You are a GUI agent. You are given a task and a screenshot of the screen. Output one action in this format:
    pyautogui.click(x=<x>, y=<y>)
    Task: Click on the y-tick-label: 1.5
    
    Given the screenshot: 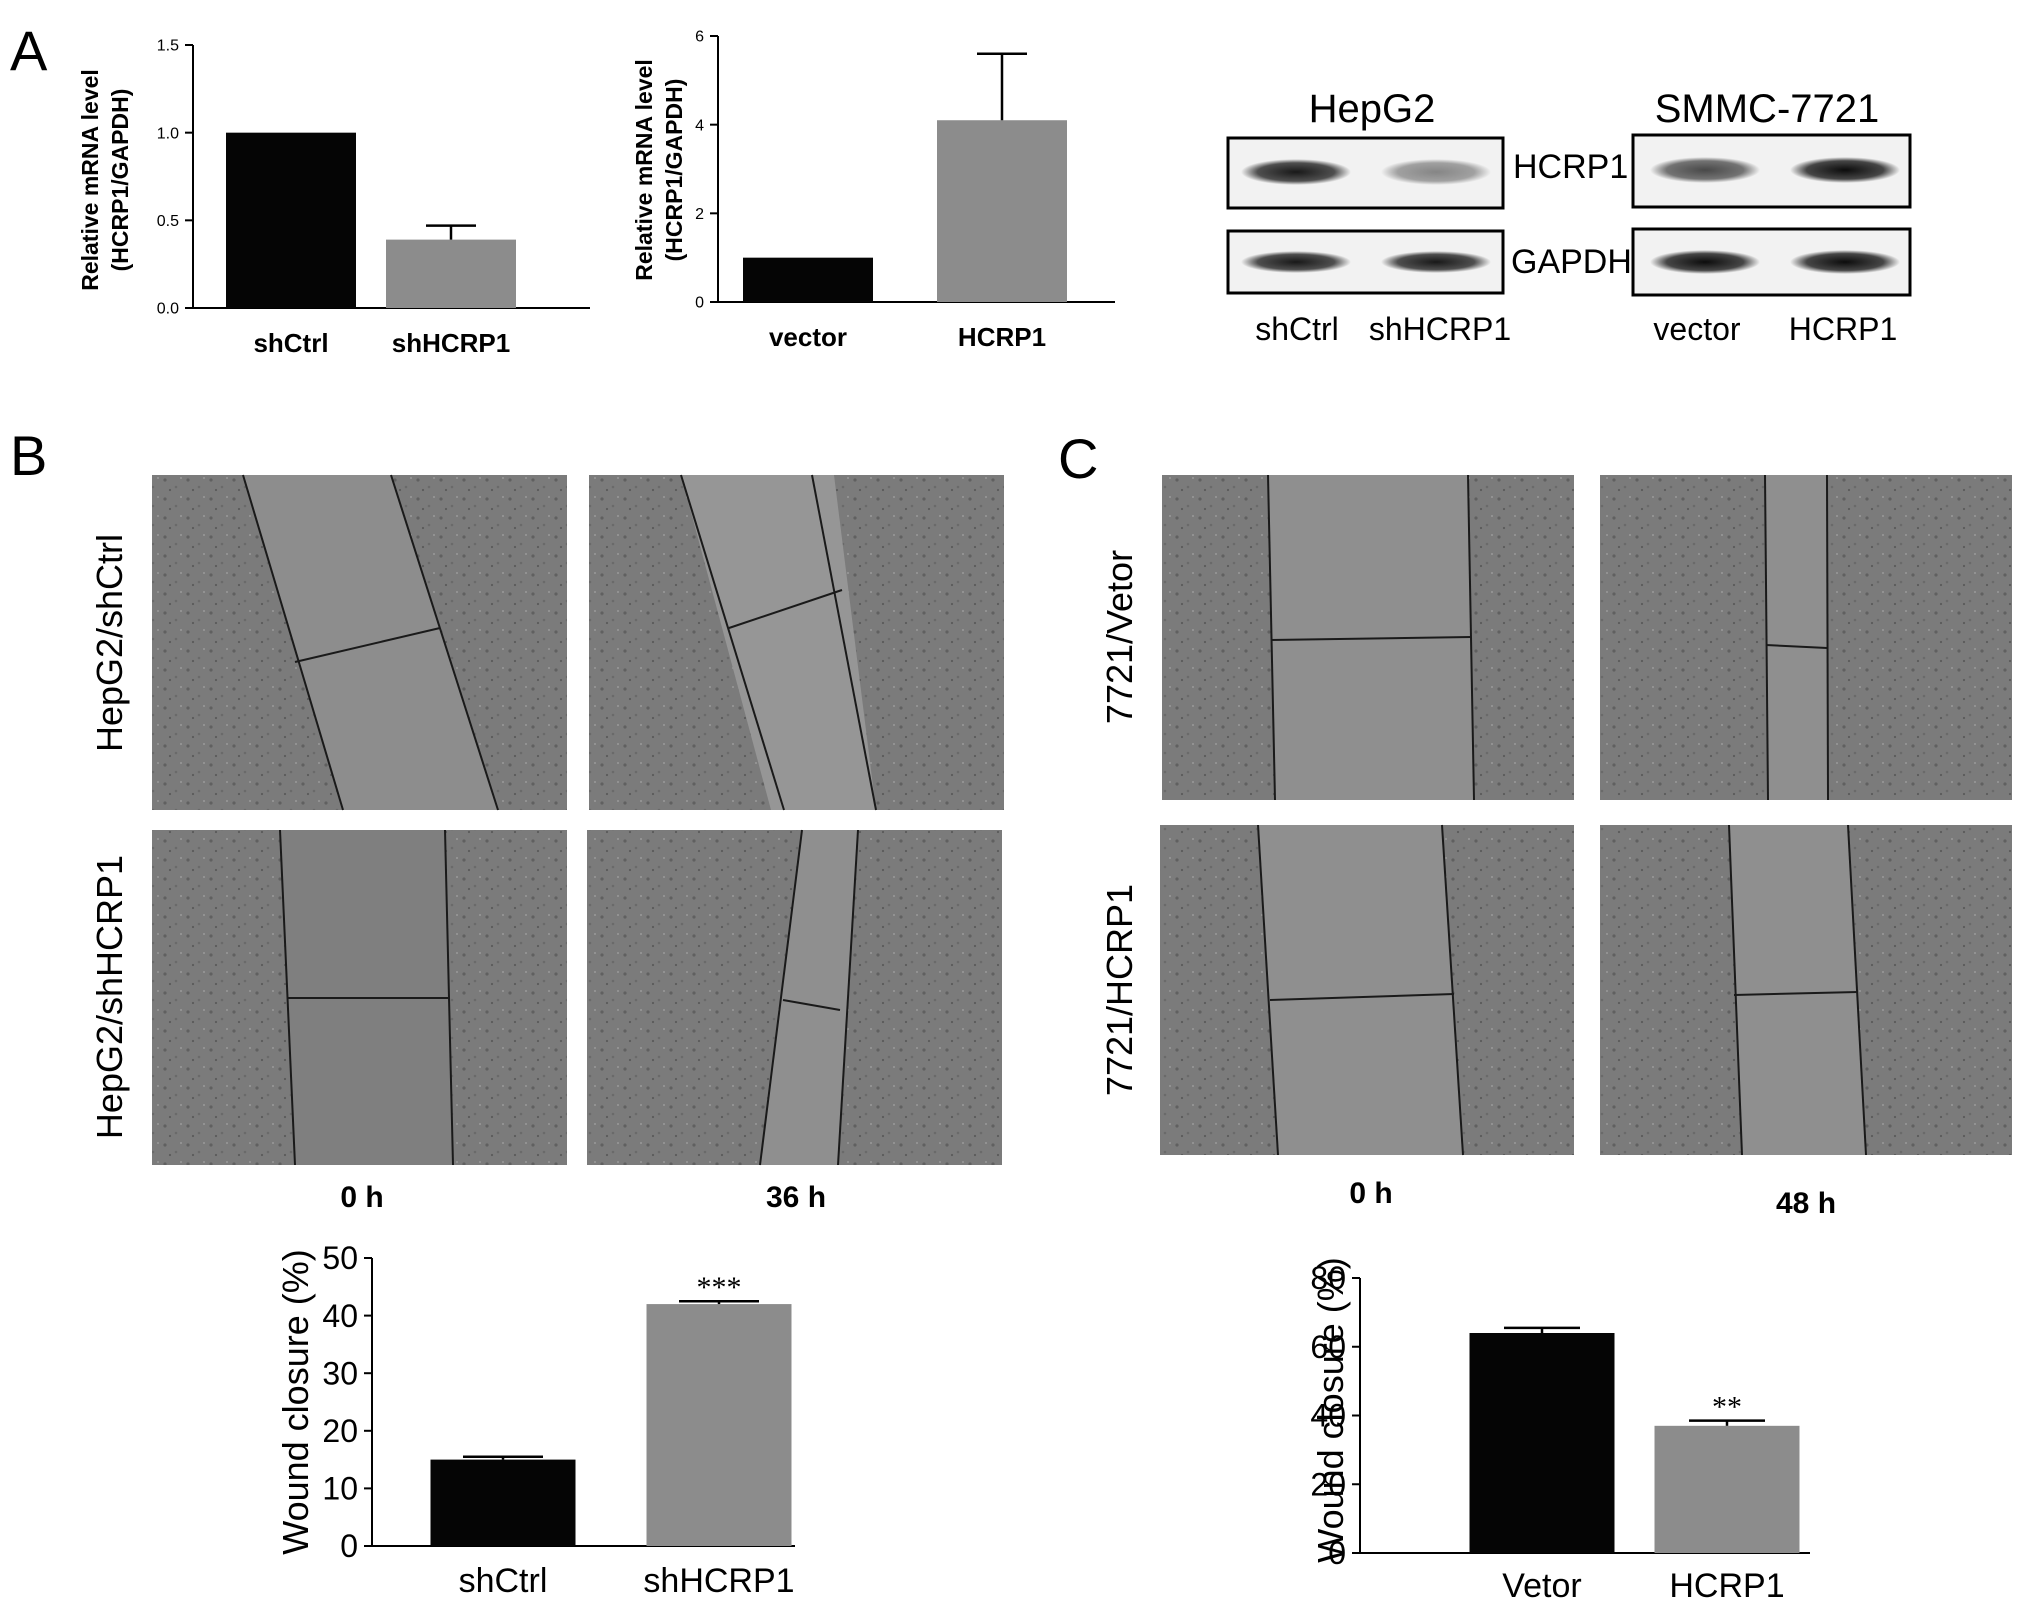 What is the action you would take?
    pyautogui.click(x=168, y=46)
    